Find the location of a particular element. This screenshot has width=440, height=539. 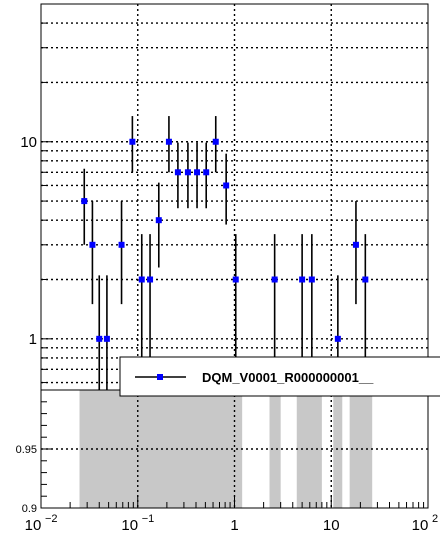

xtick-label-1: 10 −1 is located at coordinates (137, 523).